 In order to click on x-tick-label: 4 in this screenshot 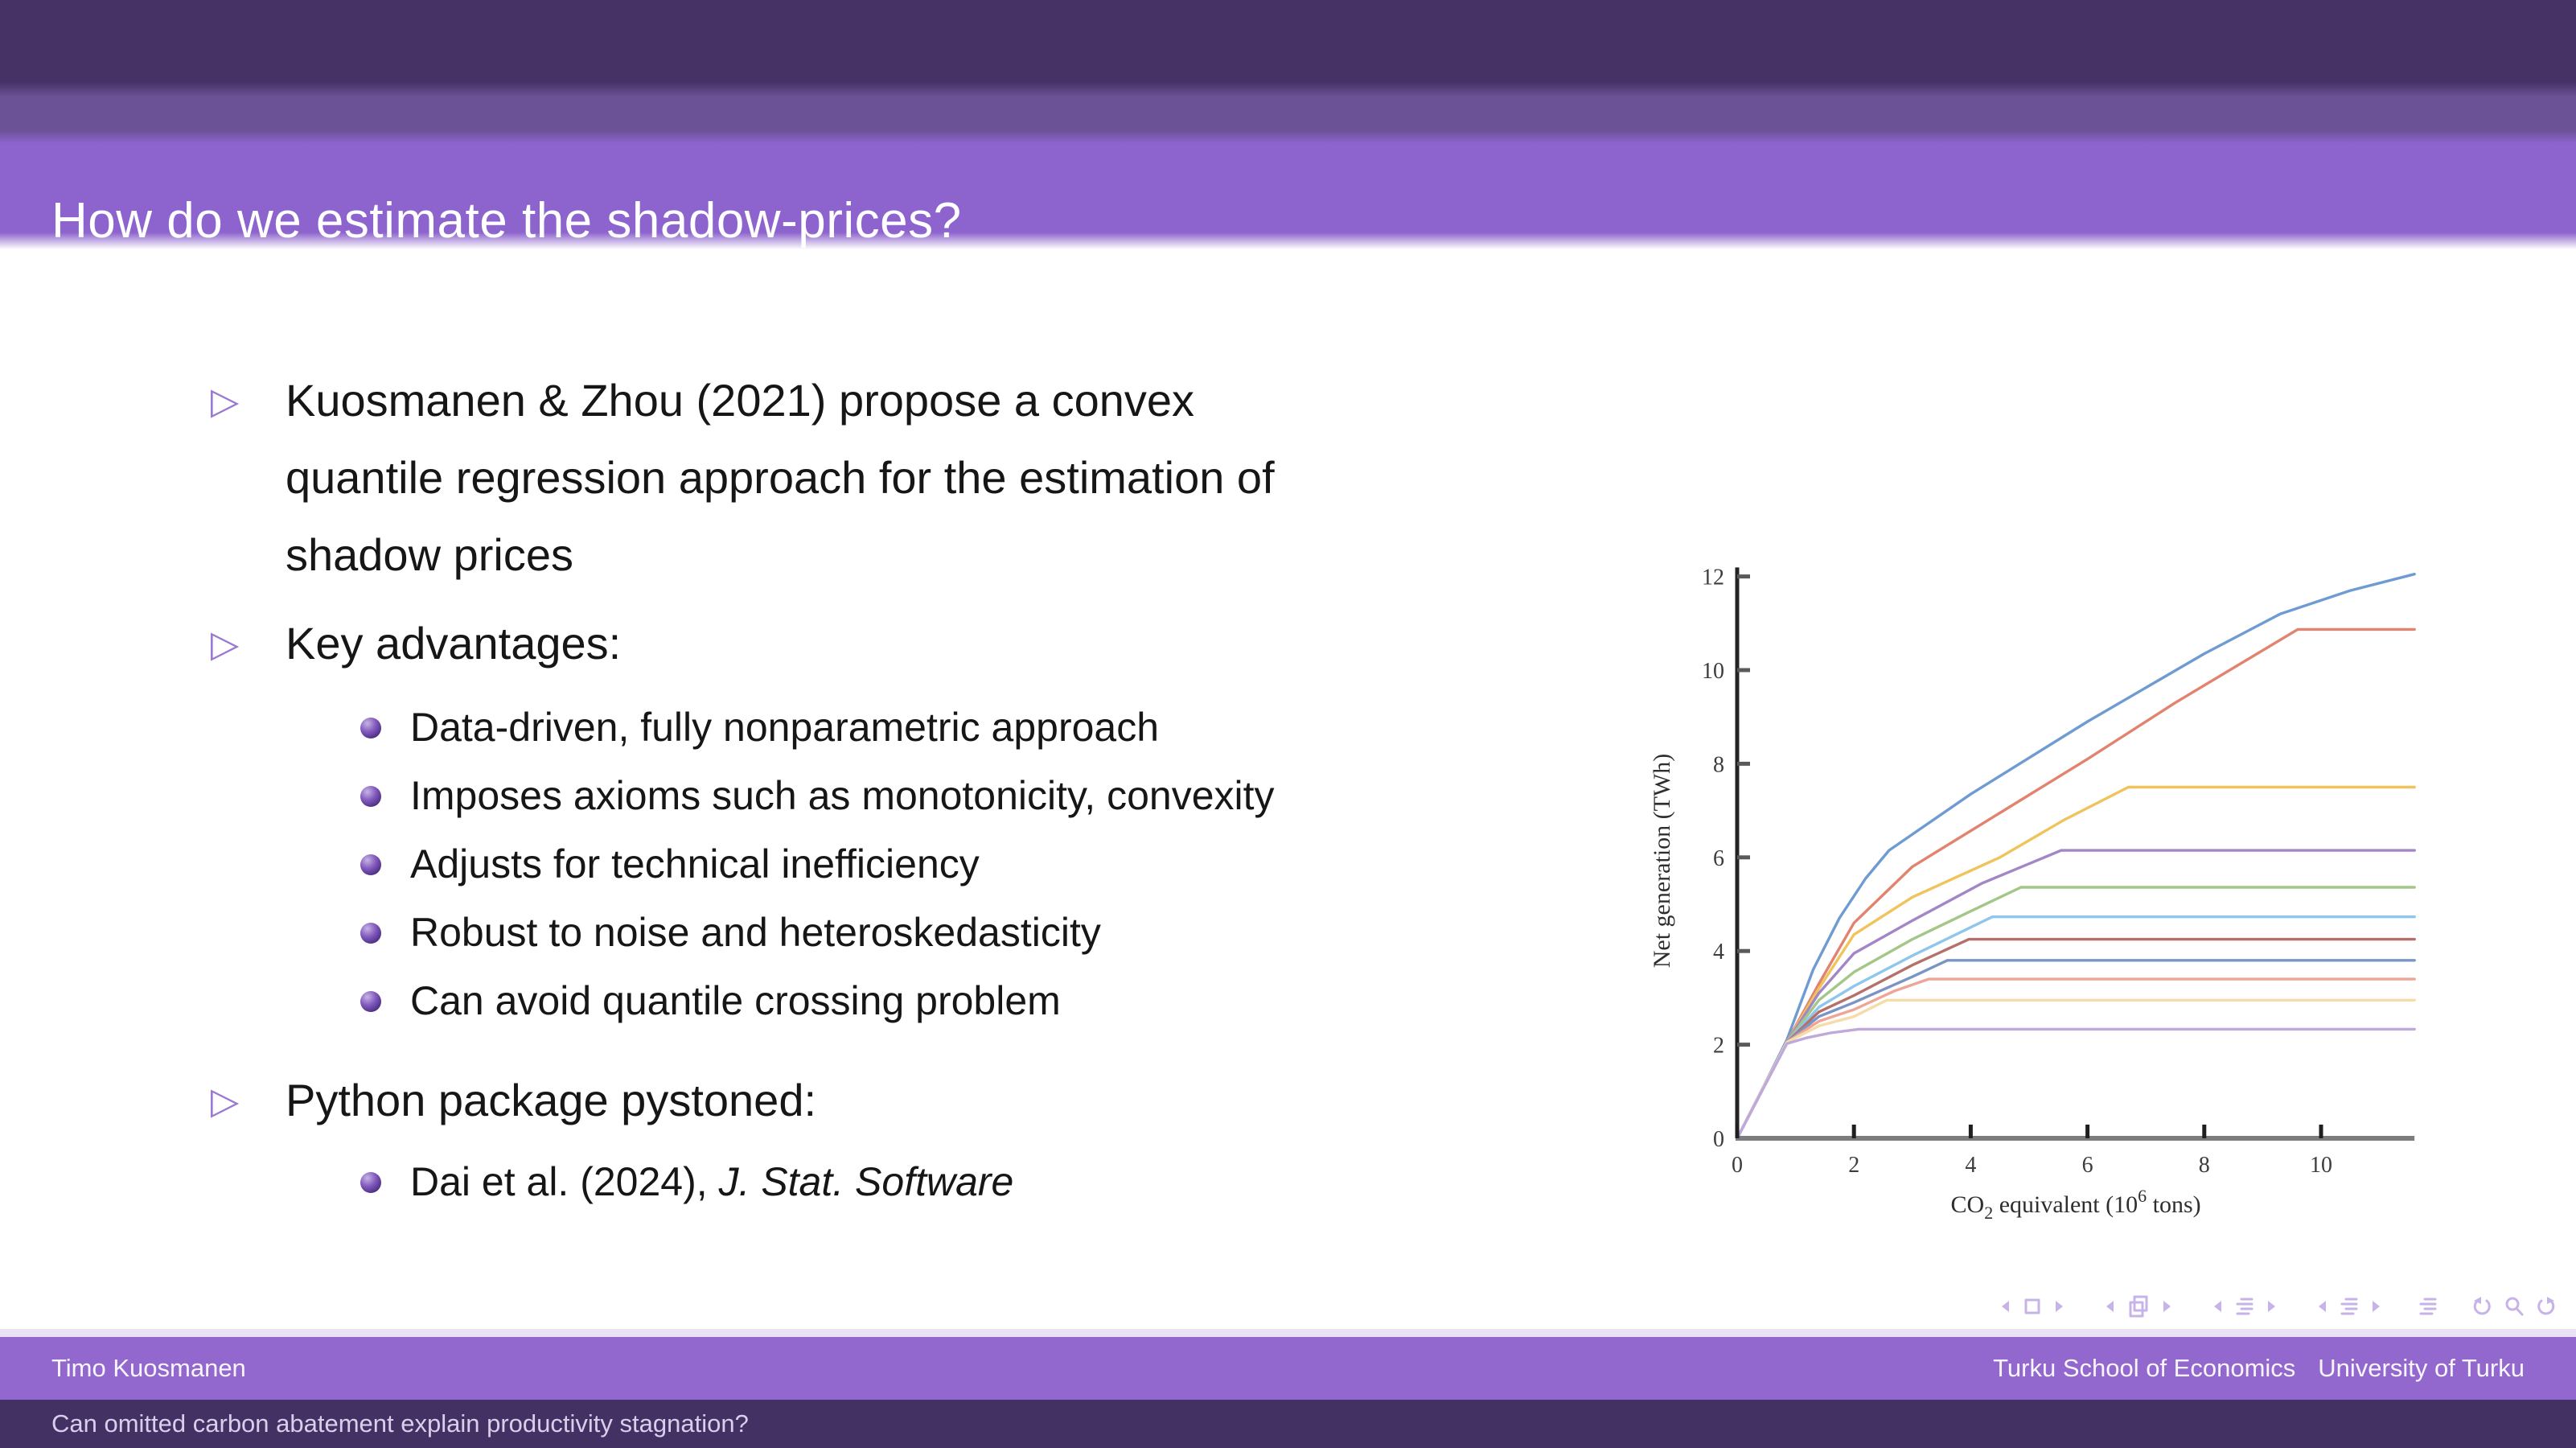, I will do `click(1970, 1165)`.